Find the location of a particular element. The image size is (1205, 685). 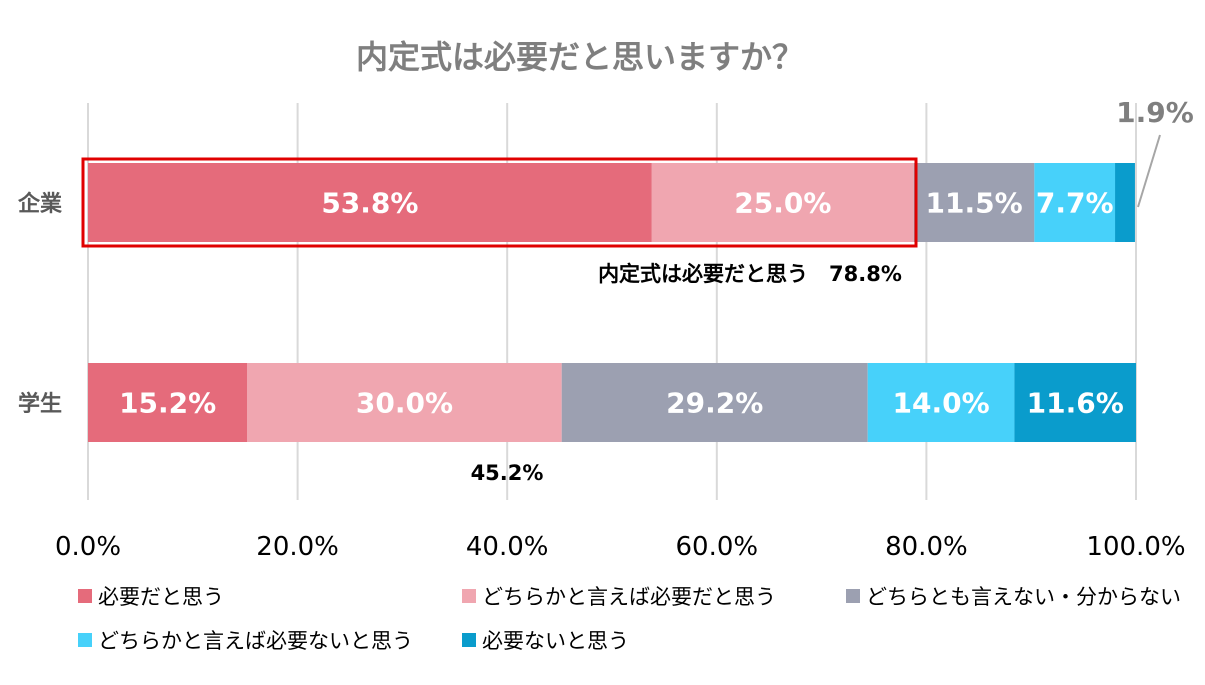

legend-label: どちらかと言えば必要ないと思う is located at coordinates (255, 641).